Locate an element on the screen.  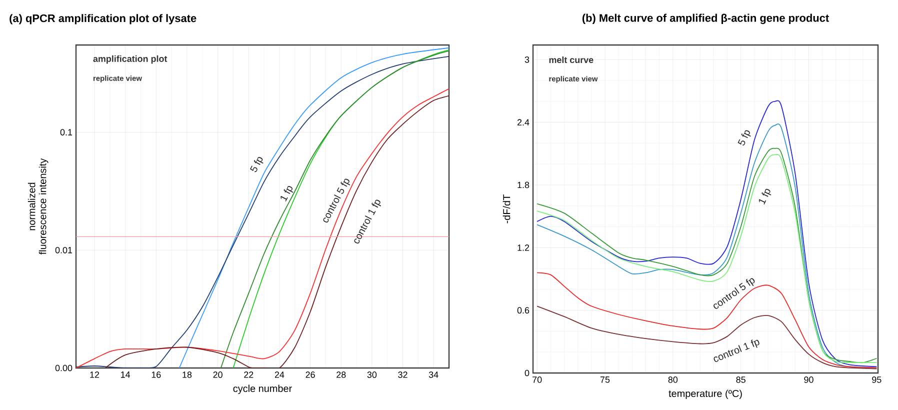
y-tick-label: 0.6 is located at coordinates (523, 310).